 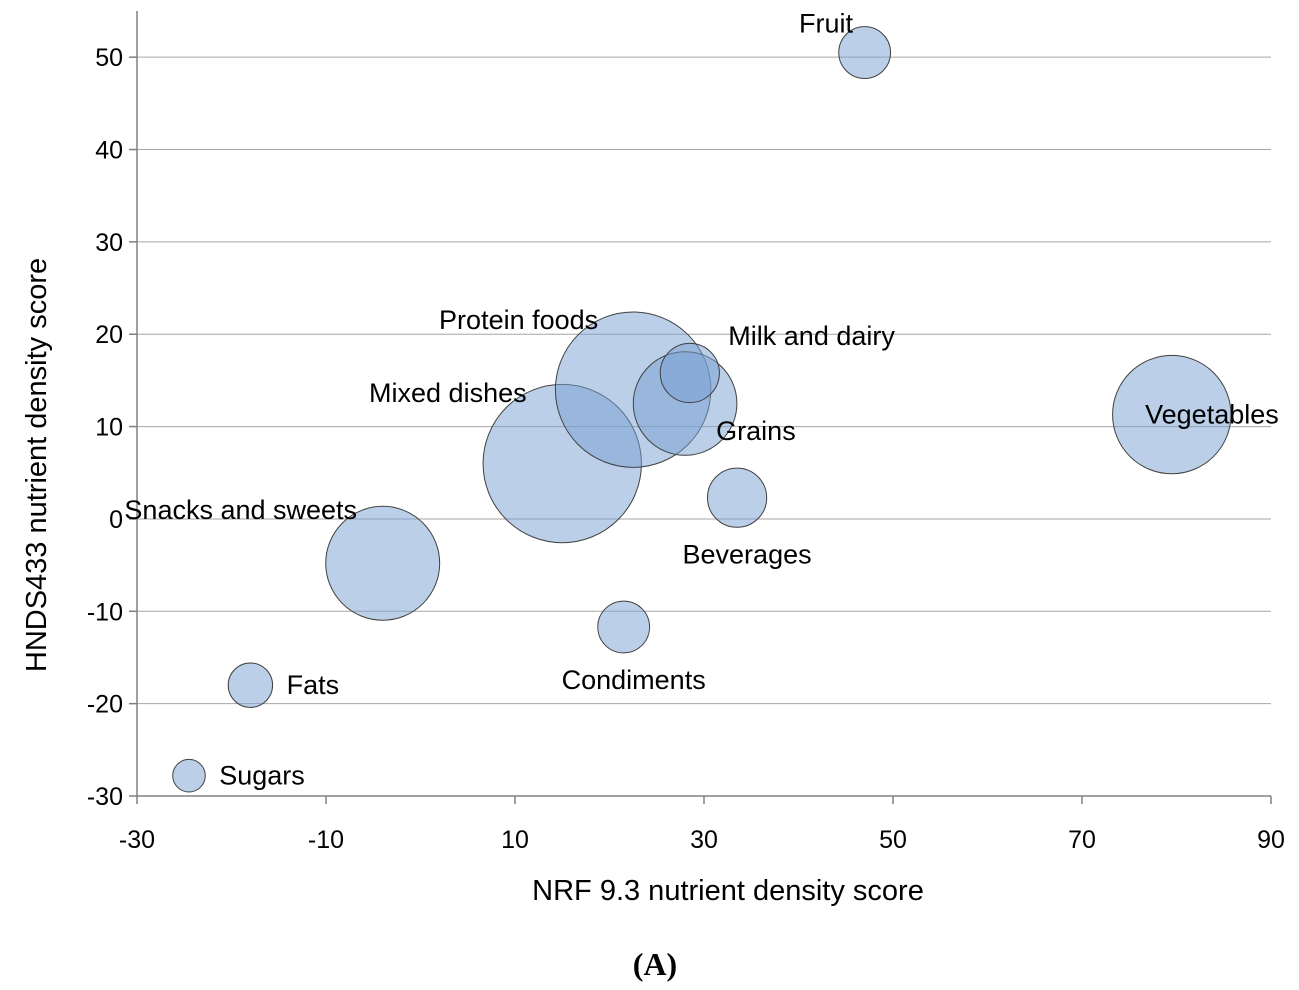 What do you see at coordinates (116, 520) in the screenshot?
I see `y-tick-label: 0` at bounding box center [116, 520].